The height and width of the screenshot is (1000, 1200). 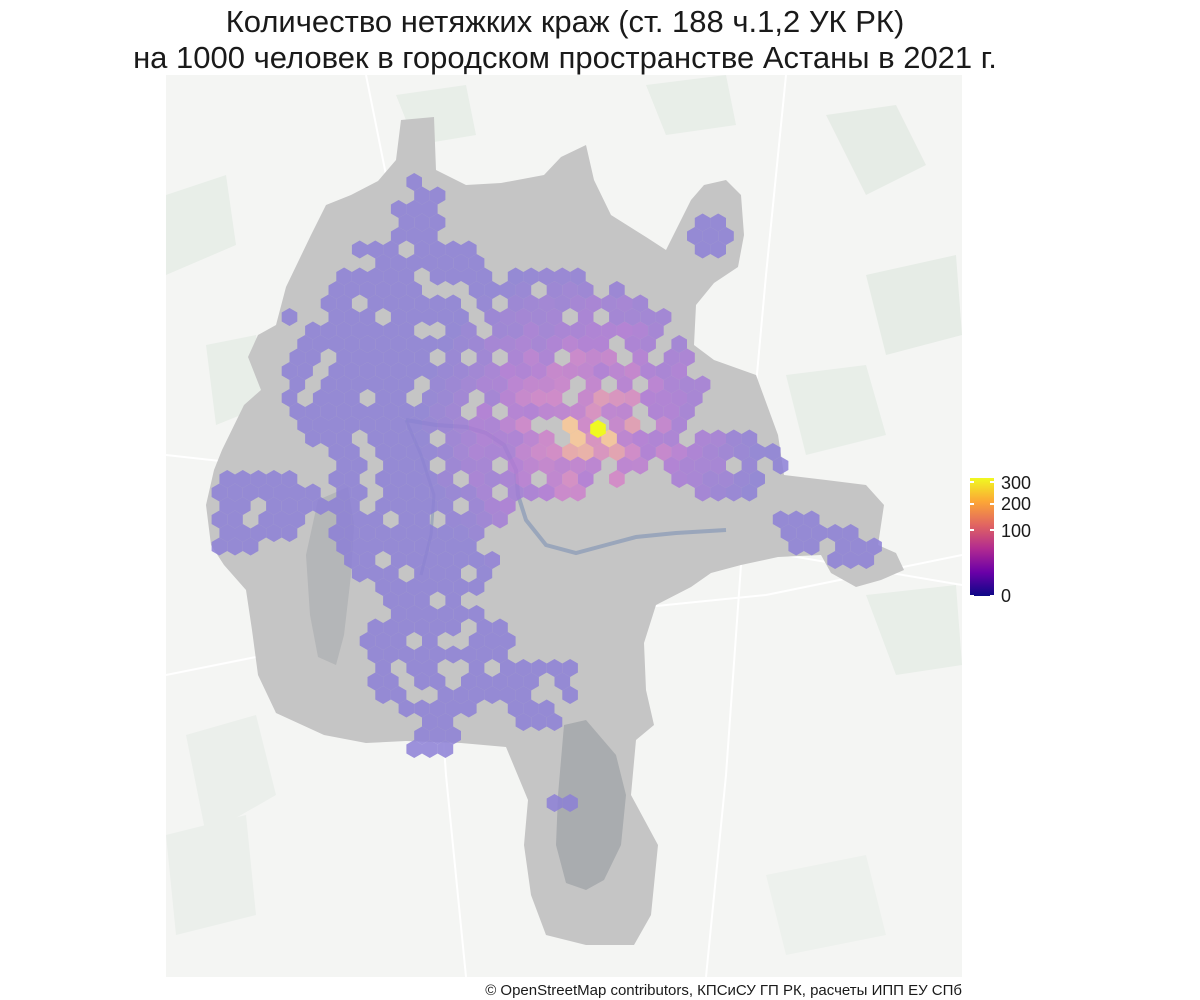 What do you see at coordinates (982, 537) in the screenshot?
I see `legend-color-bar` at bounding box center [982, 537].